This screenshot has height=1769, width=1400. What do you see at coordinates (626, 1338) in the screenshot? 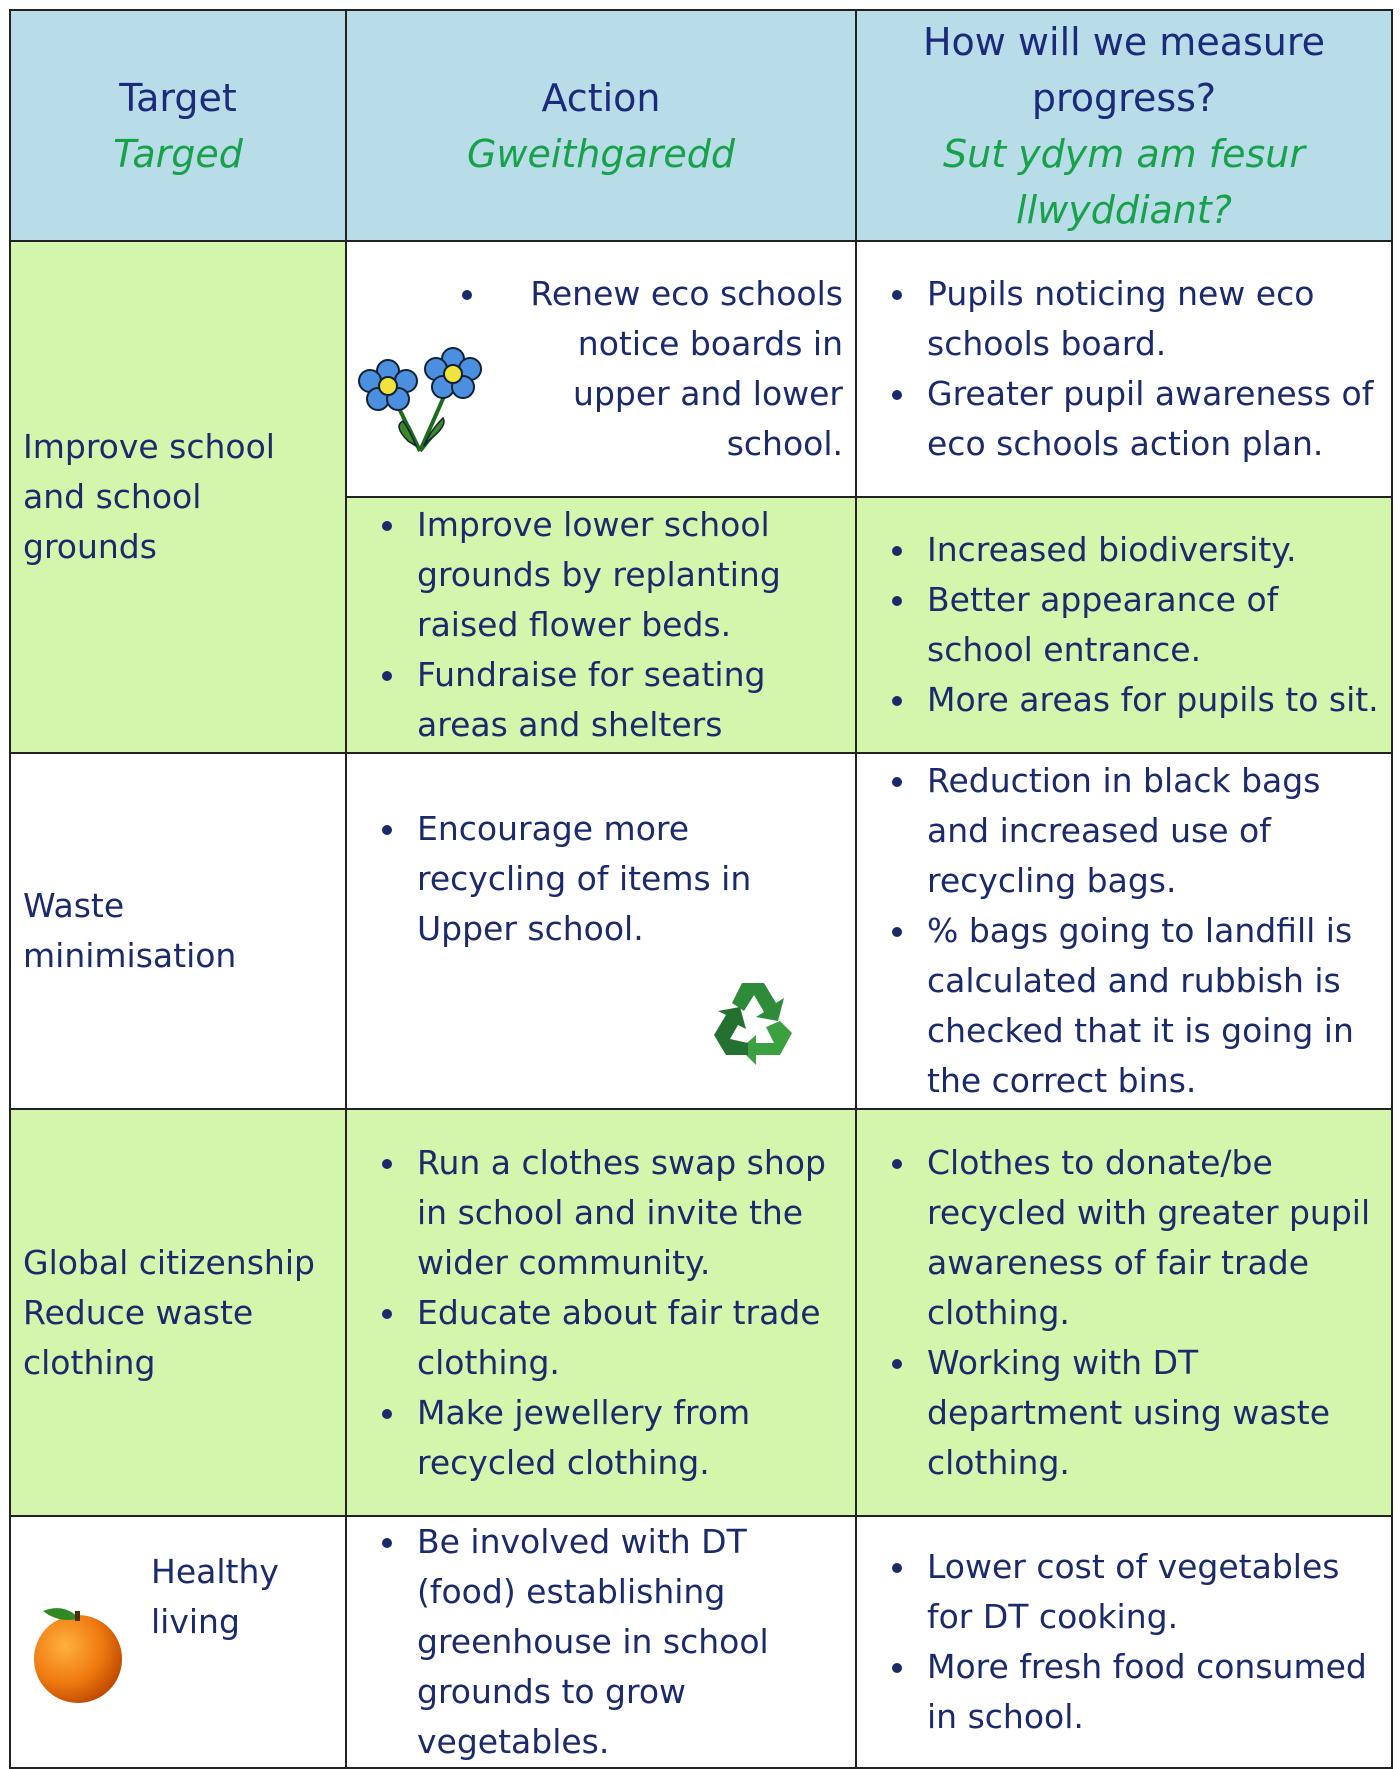
I see `bullet-item: Educate about fair trade clothing.` at bounding box center [626, 1338].